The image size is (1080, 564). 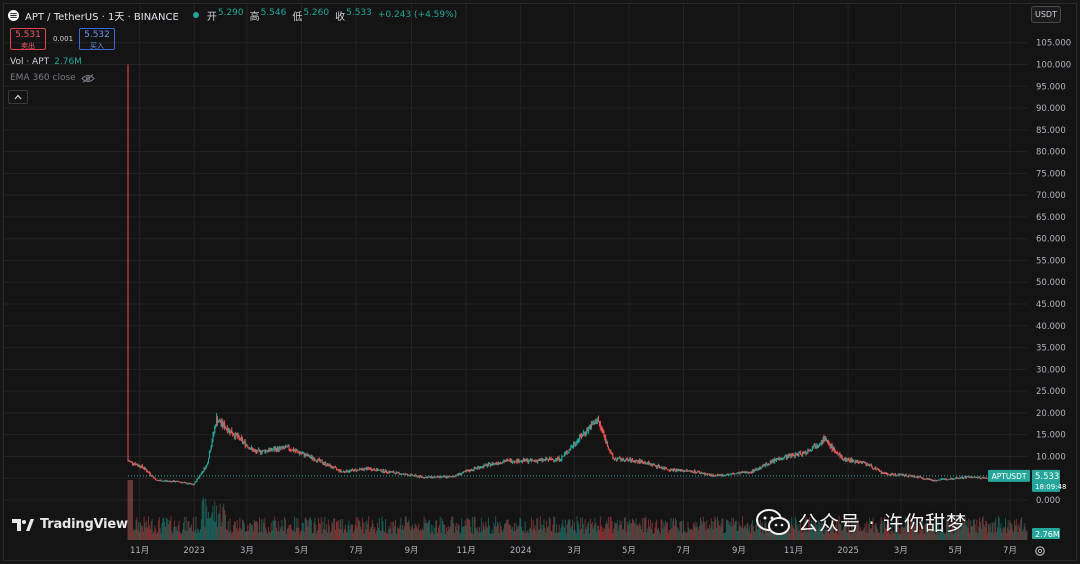 I want to click on settings-gear-icon, so click(x=1040, y=551).